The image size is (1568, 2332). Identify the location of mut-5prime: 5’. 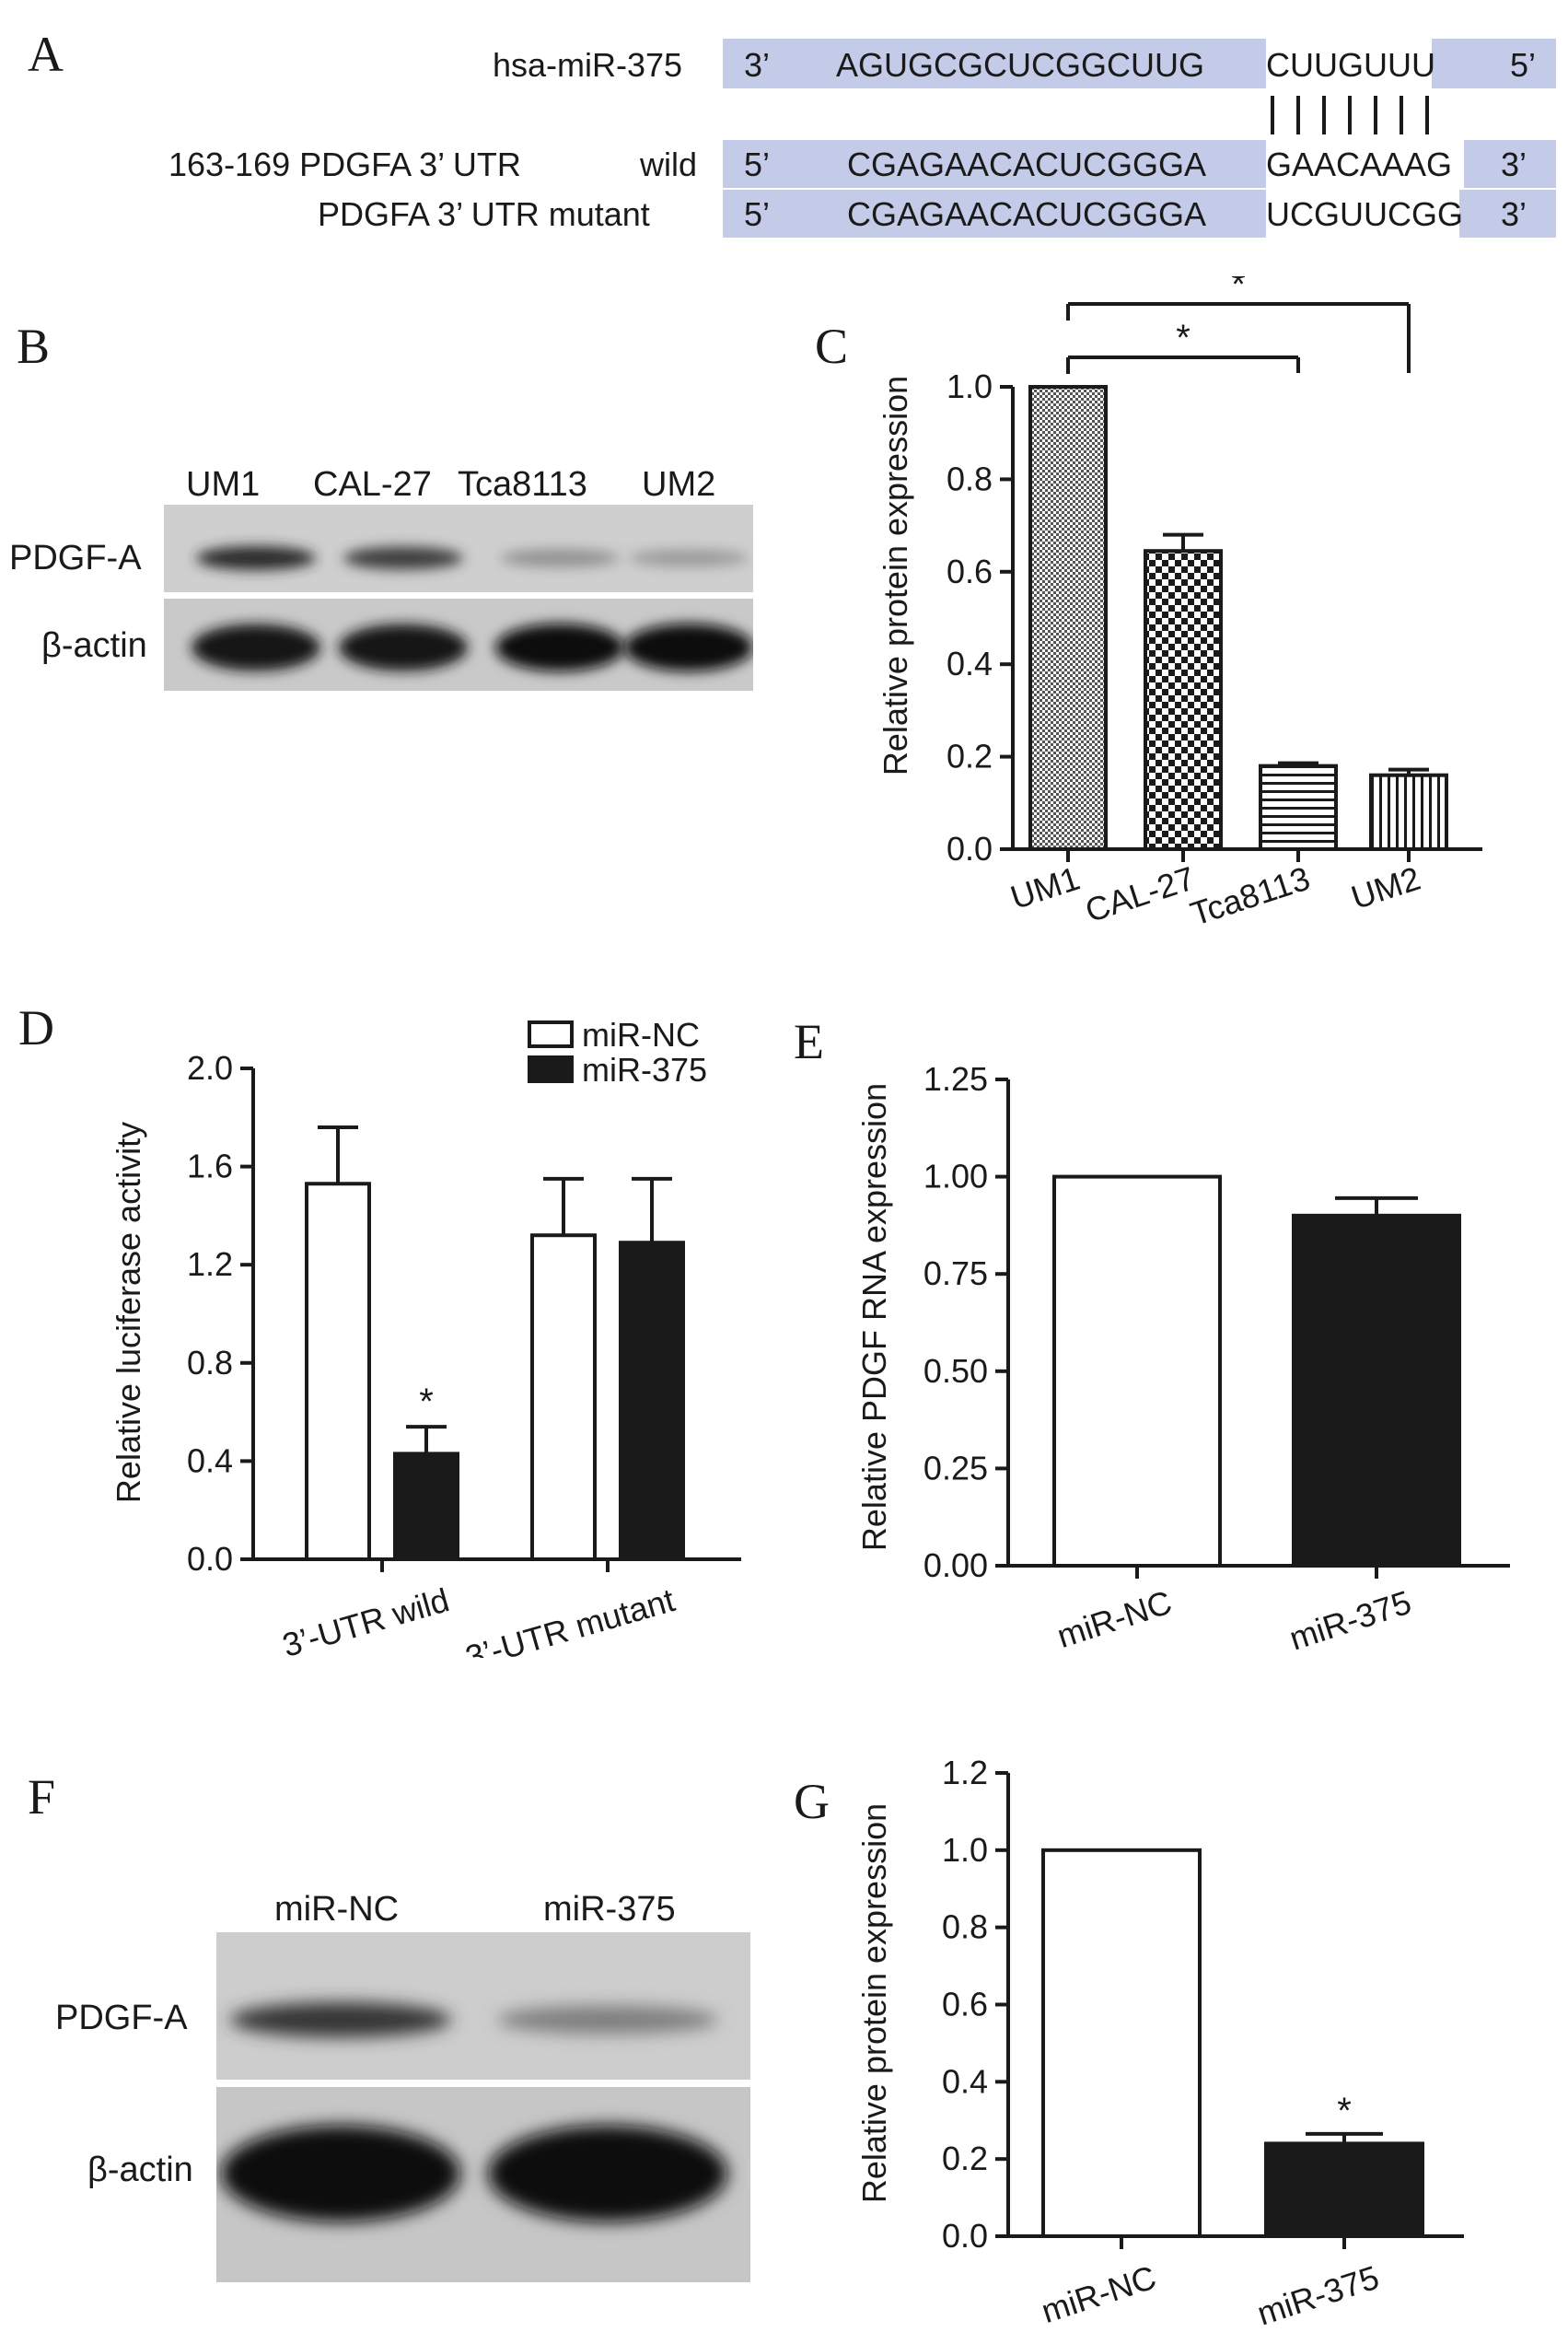
(757, 214).